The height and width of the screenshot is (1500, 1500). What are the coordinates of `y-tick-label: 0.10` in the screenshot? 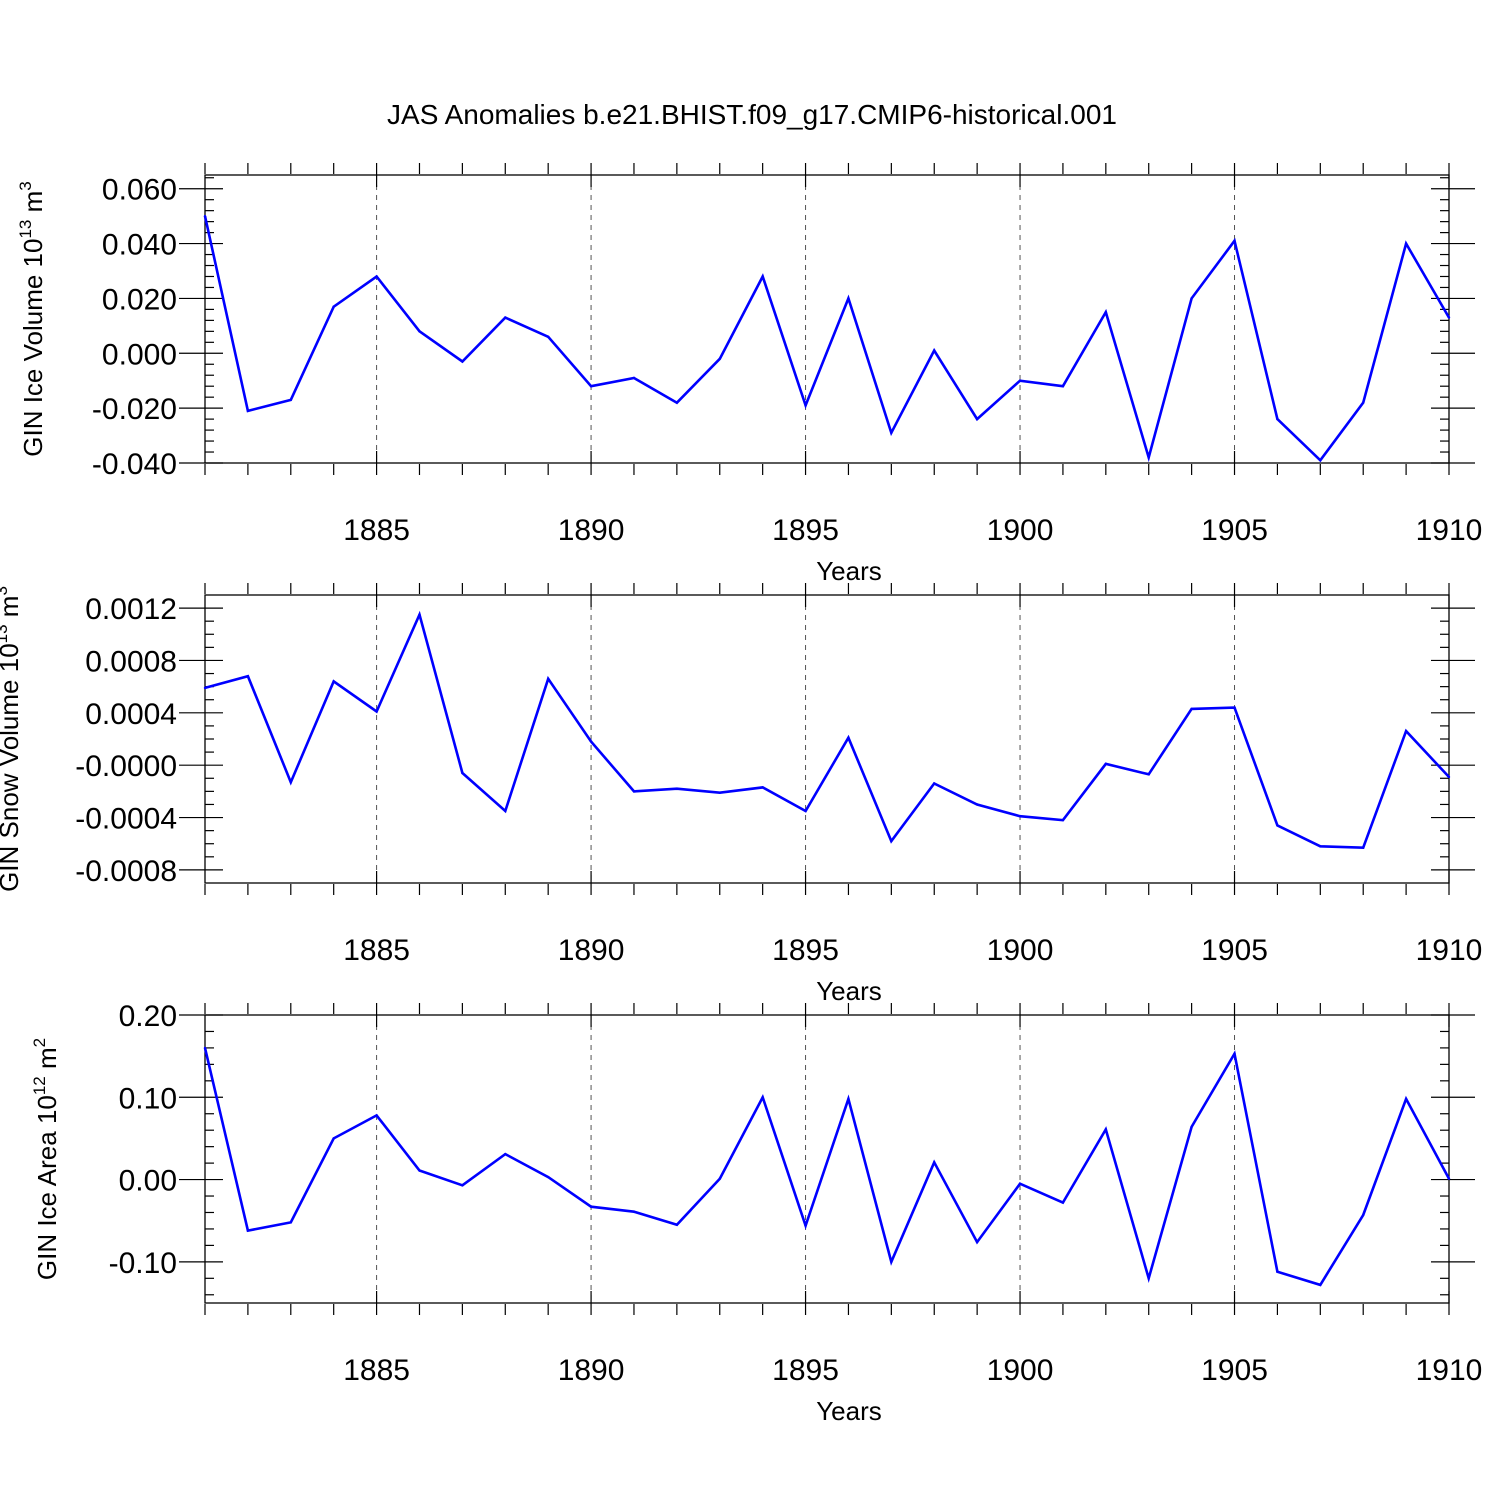 It's located at (148, 1098).